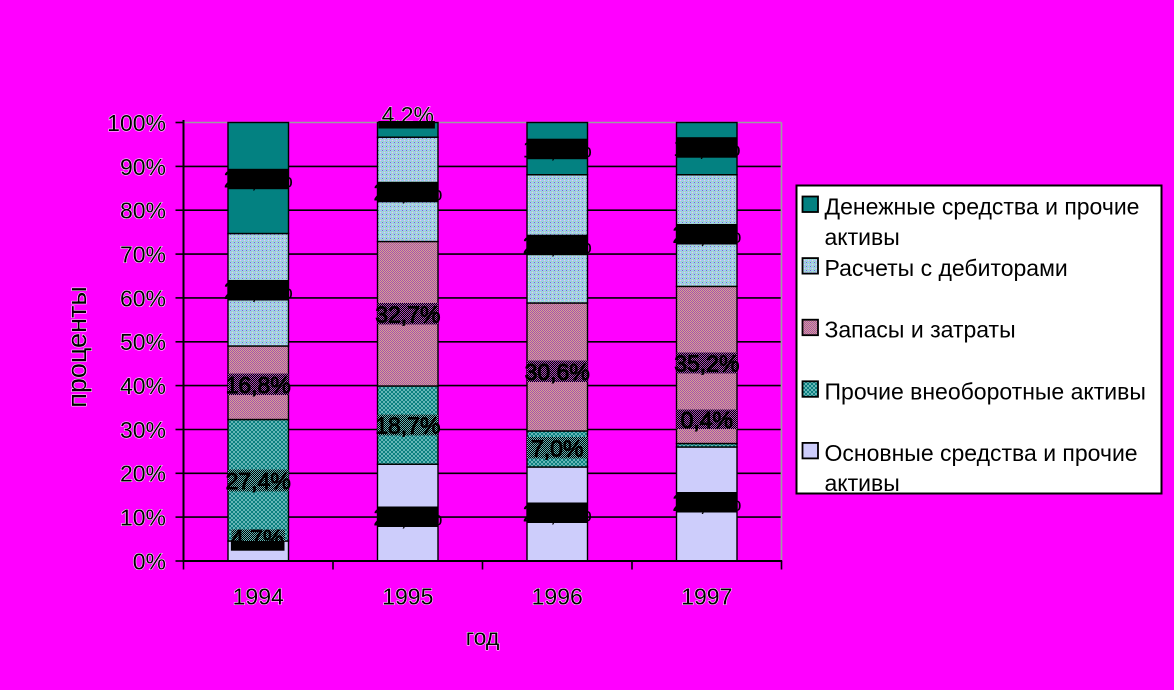 The image size is (1174, 690). I want to click on svg-text: Прочие внеоборотные активы, so click(985, 391).